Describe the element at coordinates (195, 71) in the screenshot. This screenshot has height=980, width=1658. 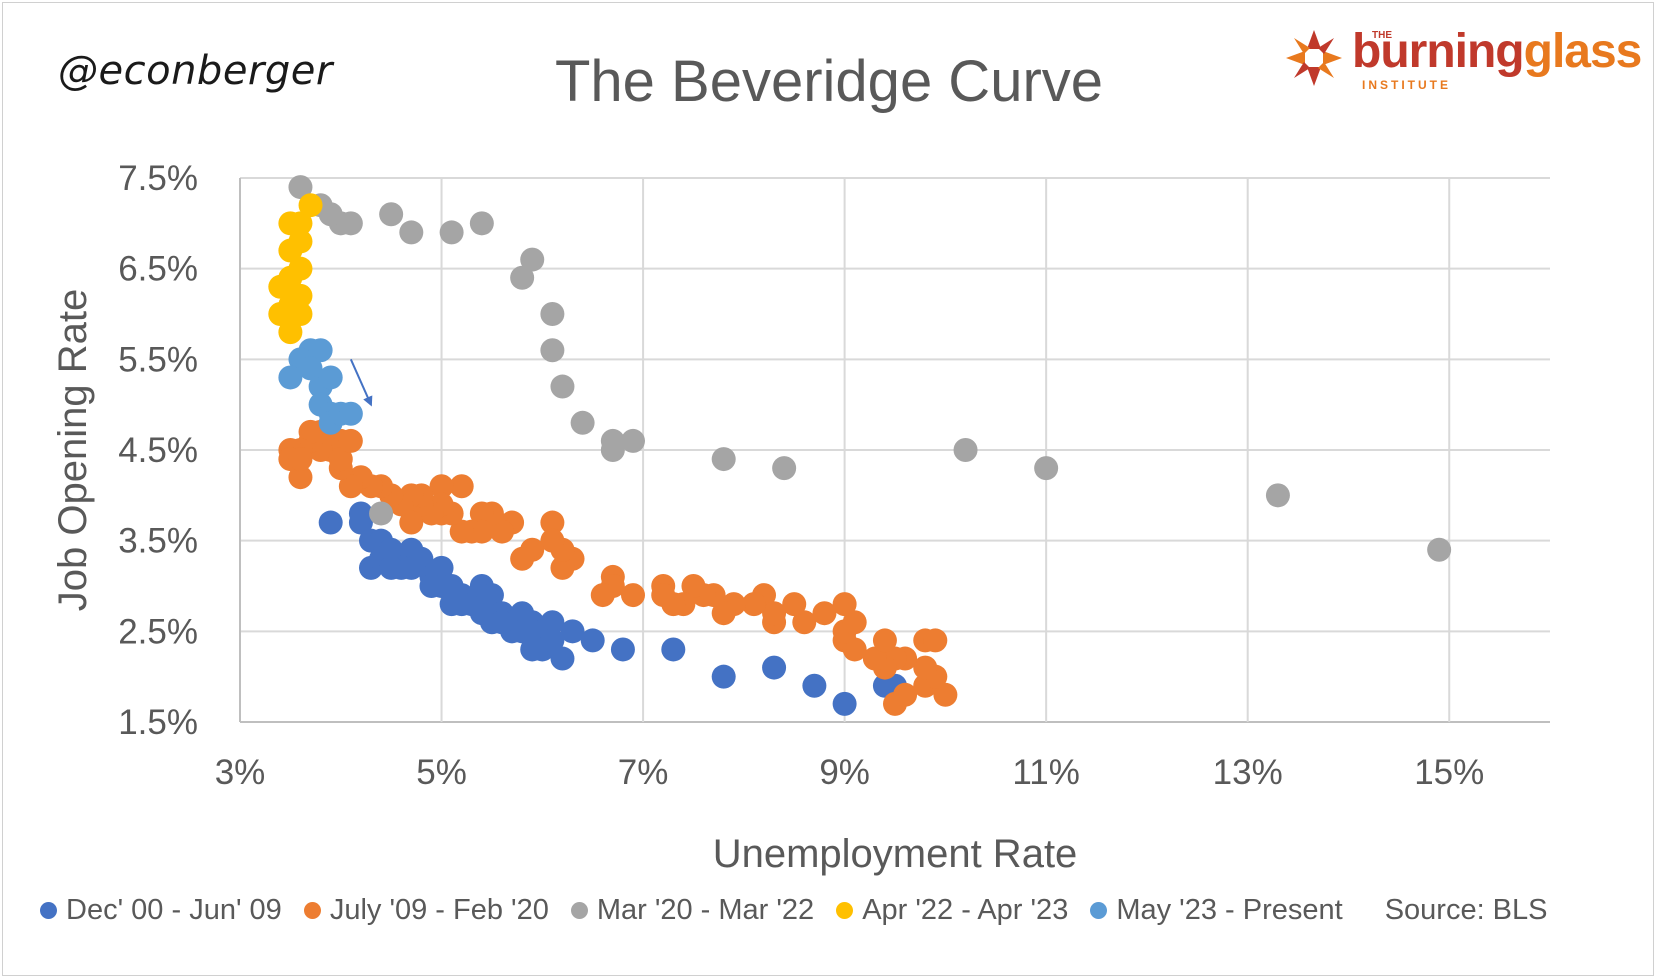
I see `author-handle: @econberger` at that location.